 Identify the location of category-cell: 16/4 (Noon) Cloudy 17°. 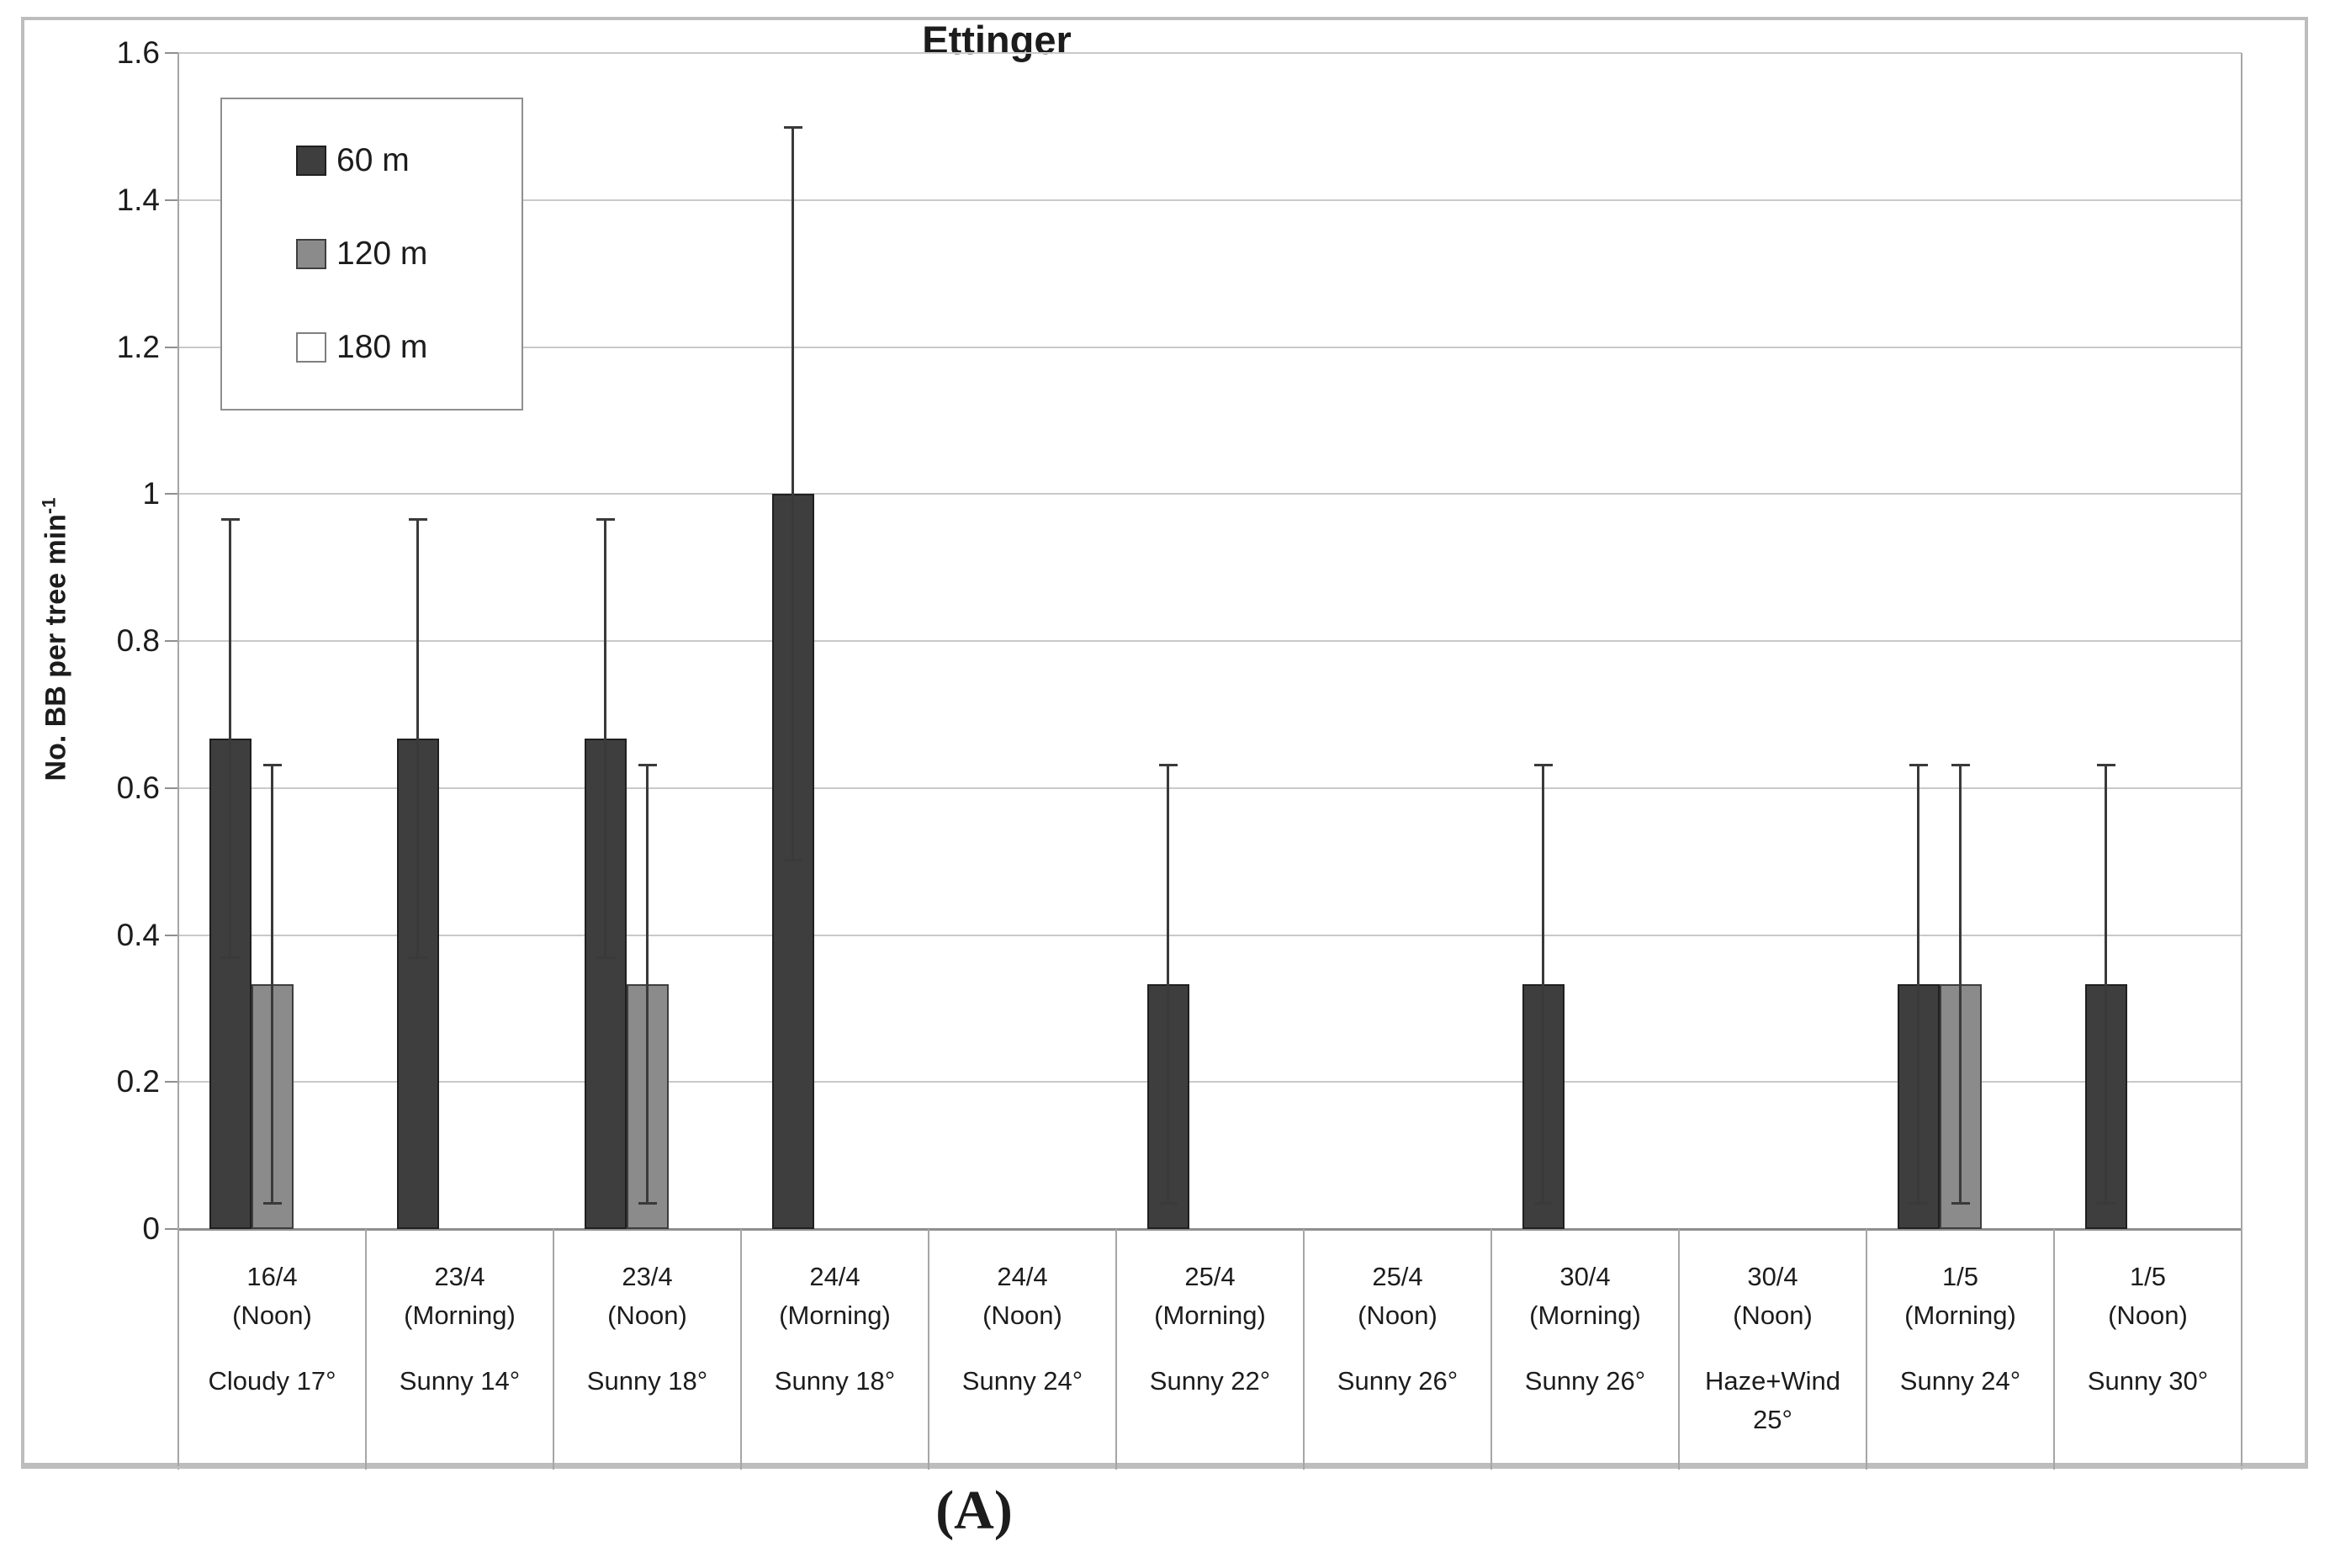
(272, 1349).